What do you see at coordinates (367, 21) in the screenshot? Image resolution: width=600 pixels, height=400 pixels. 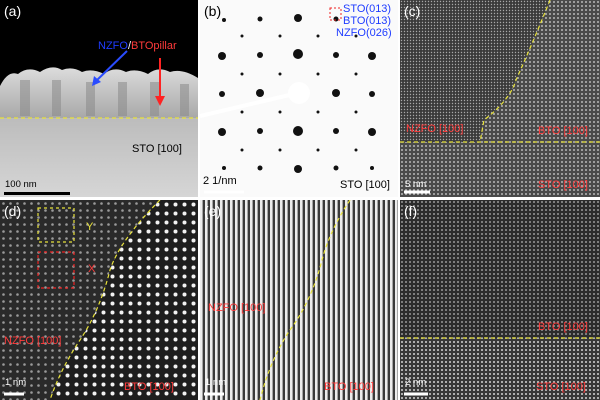 I see `legend-bto: BTO(013)` at bounding box center [367, 21].